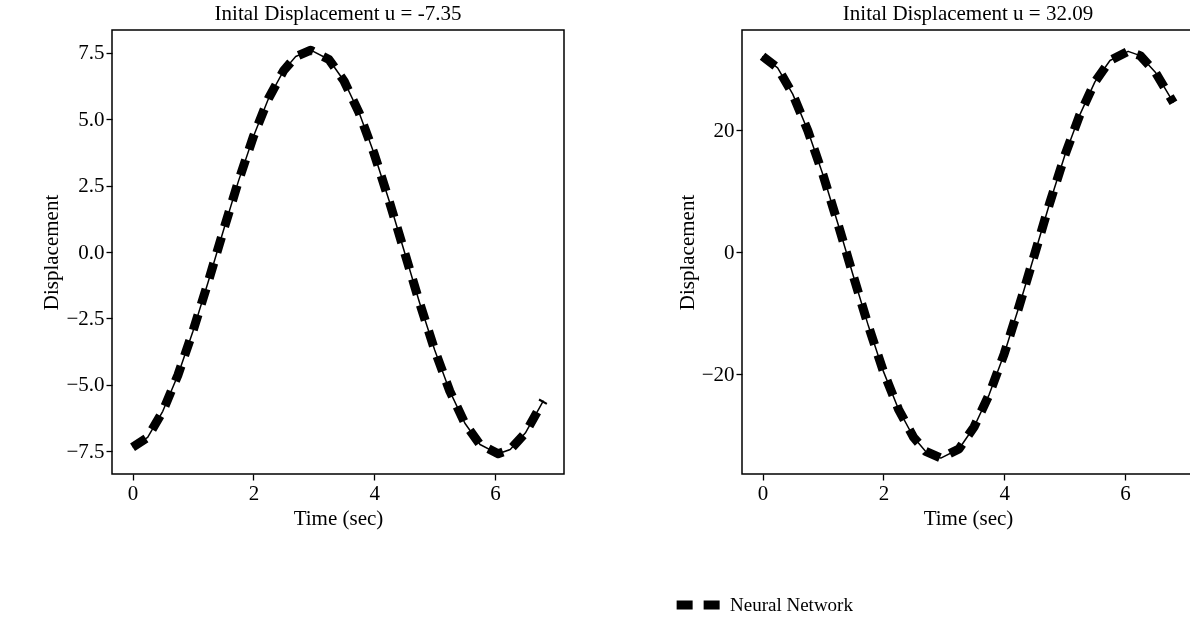 The image size is (1190, 623). Describe the element at coordinates (85, 384) in the screenshot. I see `y-tick-label: −5.0` at that location.